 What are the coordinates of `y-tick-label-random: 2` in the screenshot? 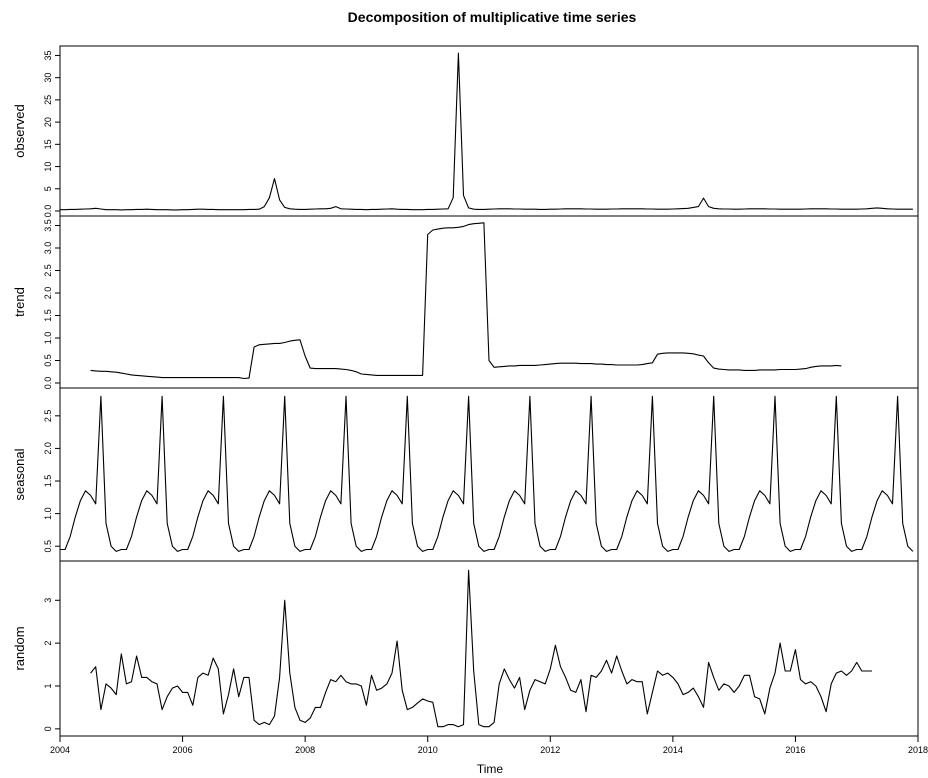 It's located at (48, 643).